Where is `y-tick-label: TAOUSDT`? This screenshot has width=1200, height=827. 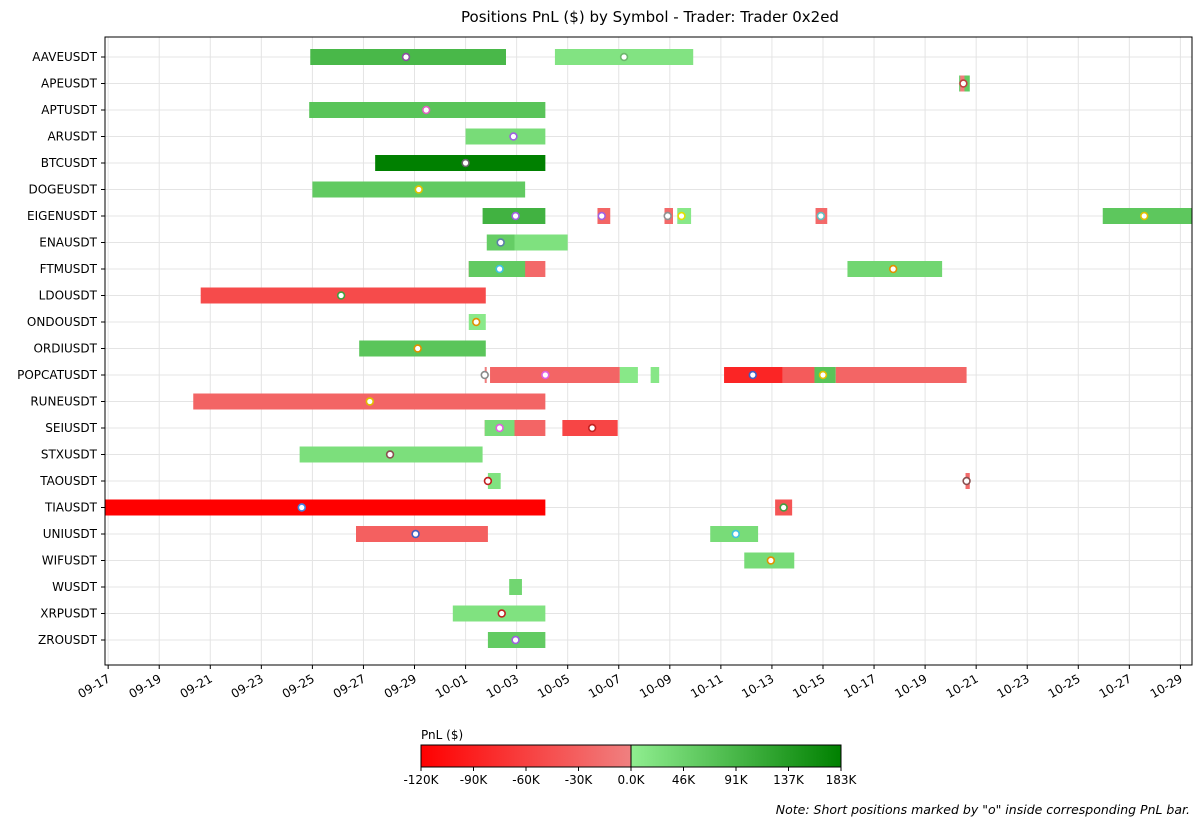 y-tick-label: TAOUSDT is located at coordinates (68, 481).